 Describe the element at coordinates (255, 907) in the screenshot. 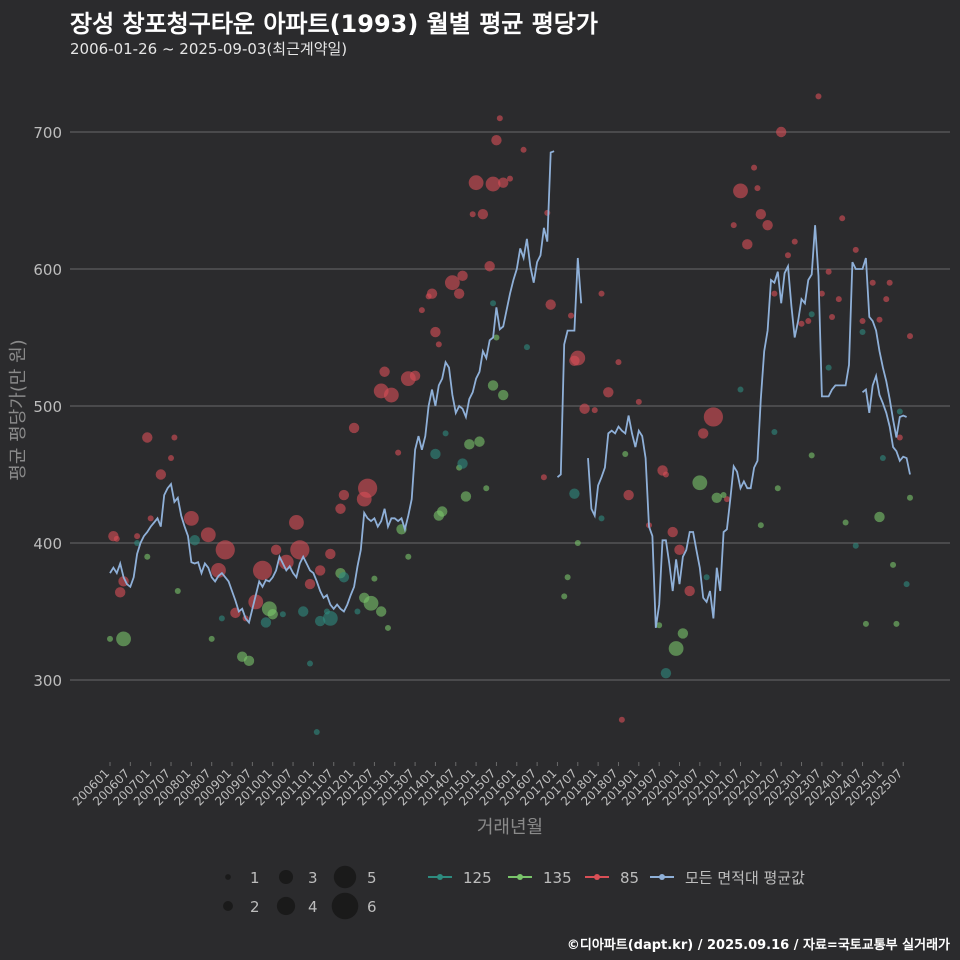

I see `legend-size-label: 2` at that location.